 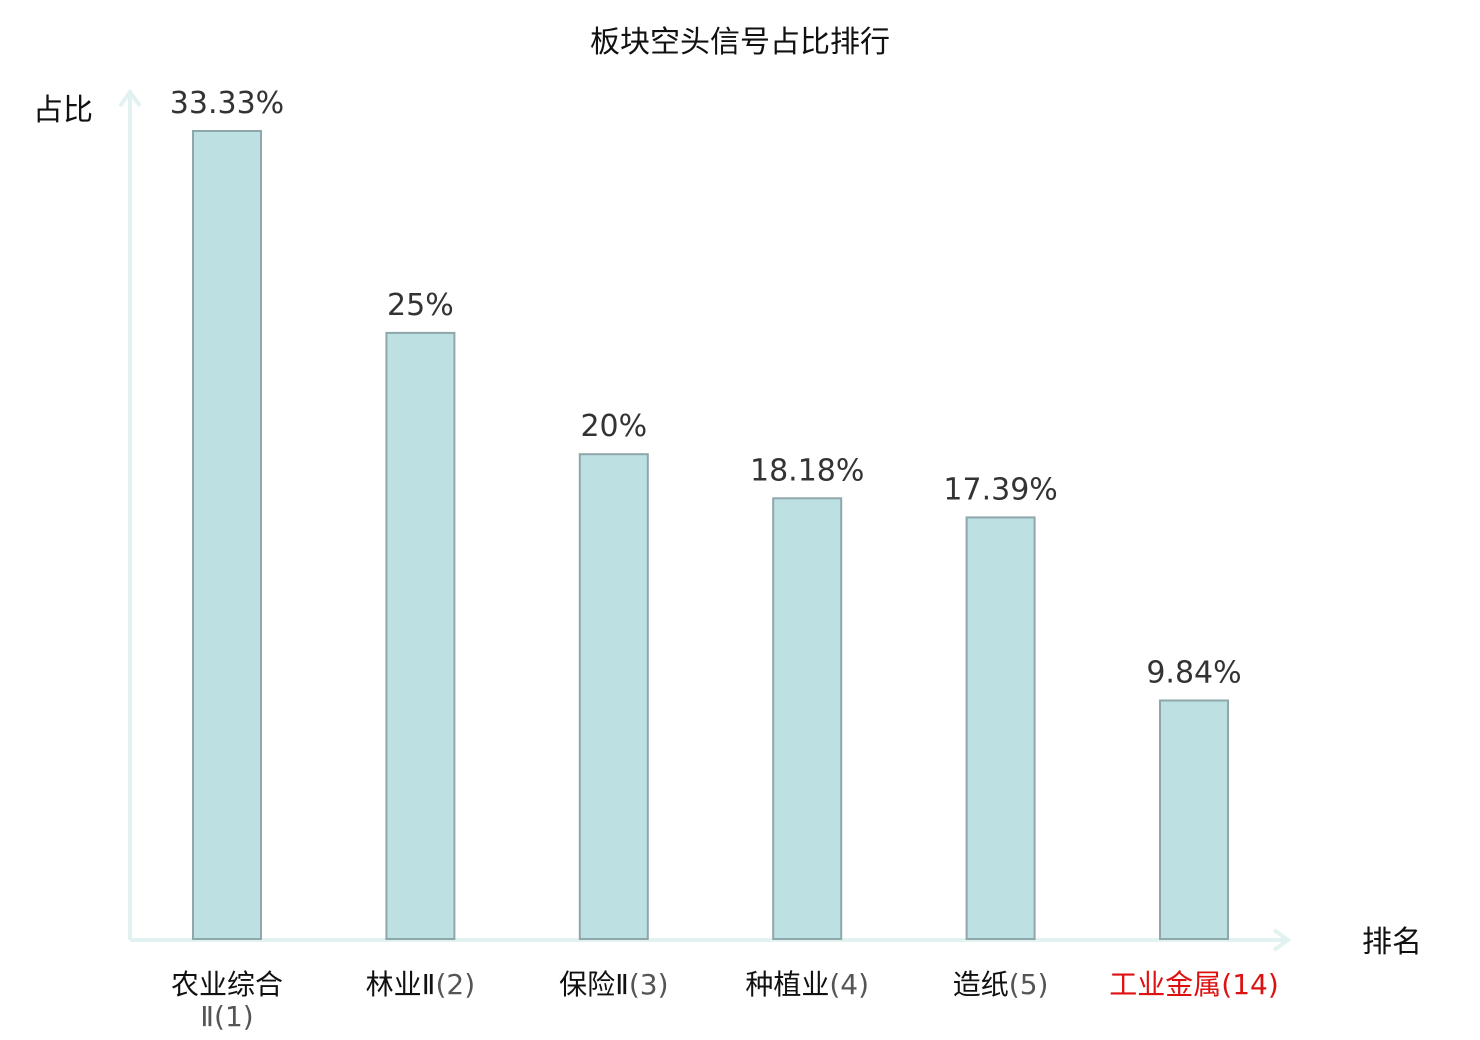 I want to click on x-axis-arrow, so click(x=1282, y=940).